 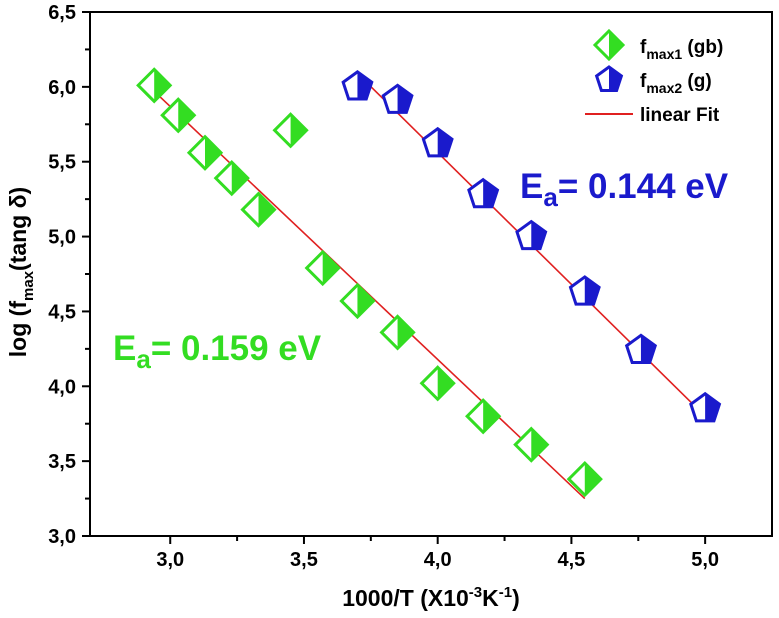 What do you see at coordinates (304, 560) in the screenshot?
I see `x-tick-label: 3,5` at bounding box center [304, 560].